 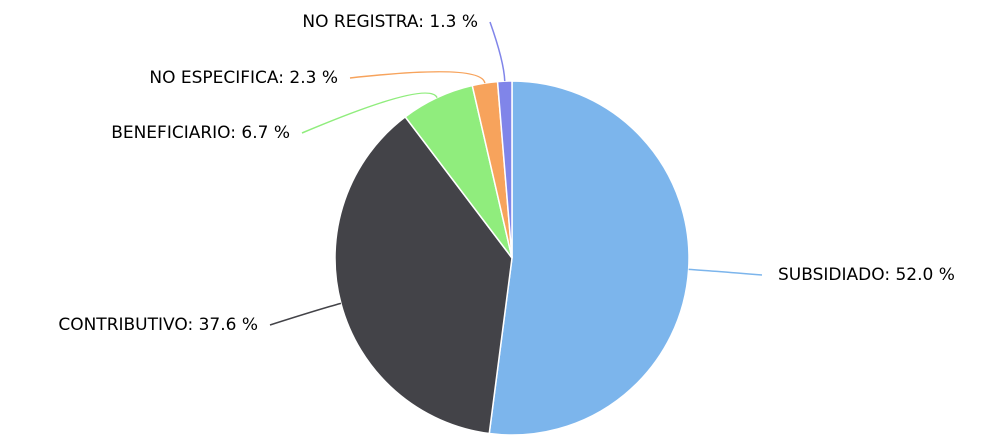 I want to click on label-category: BENEFICIARIO, so click(x=170, y=133).